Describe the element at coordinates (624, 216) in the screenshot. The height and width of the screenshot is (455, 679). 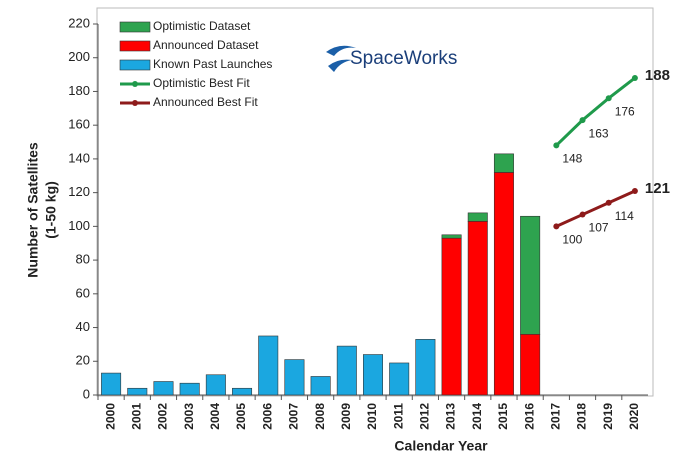
I see `data-label: 114` at that location.